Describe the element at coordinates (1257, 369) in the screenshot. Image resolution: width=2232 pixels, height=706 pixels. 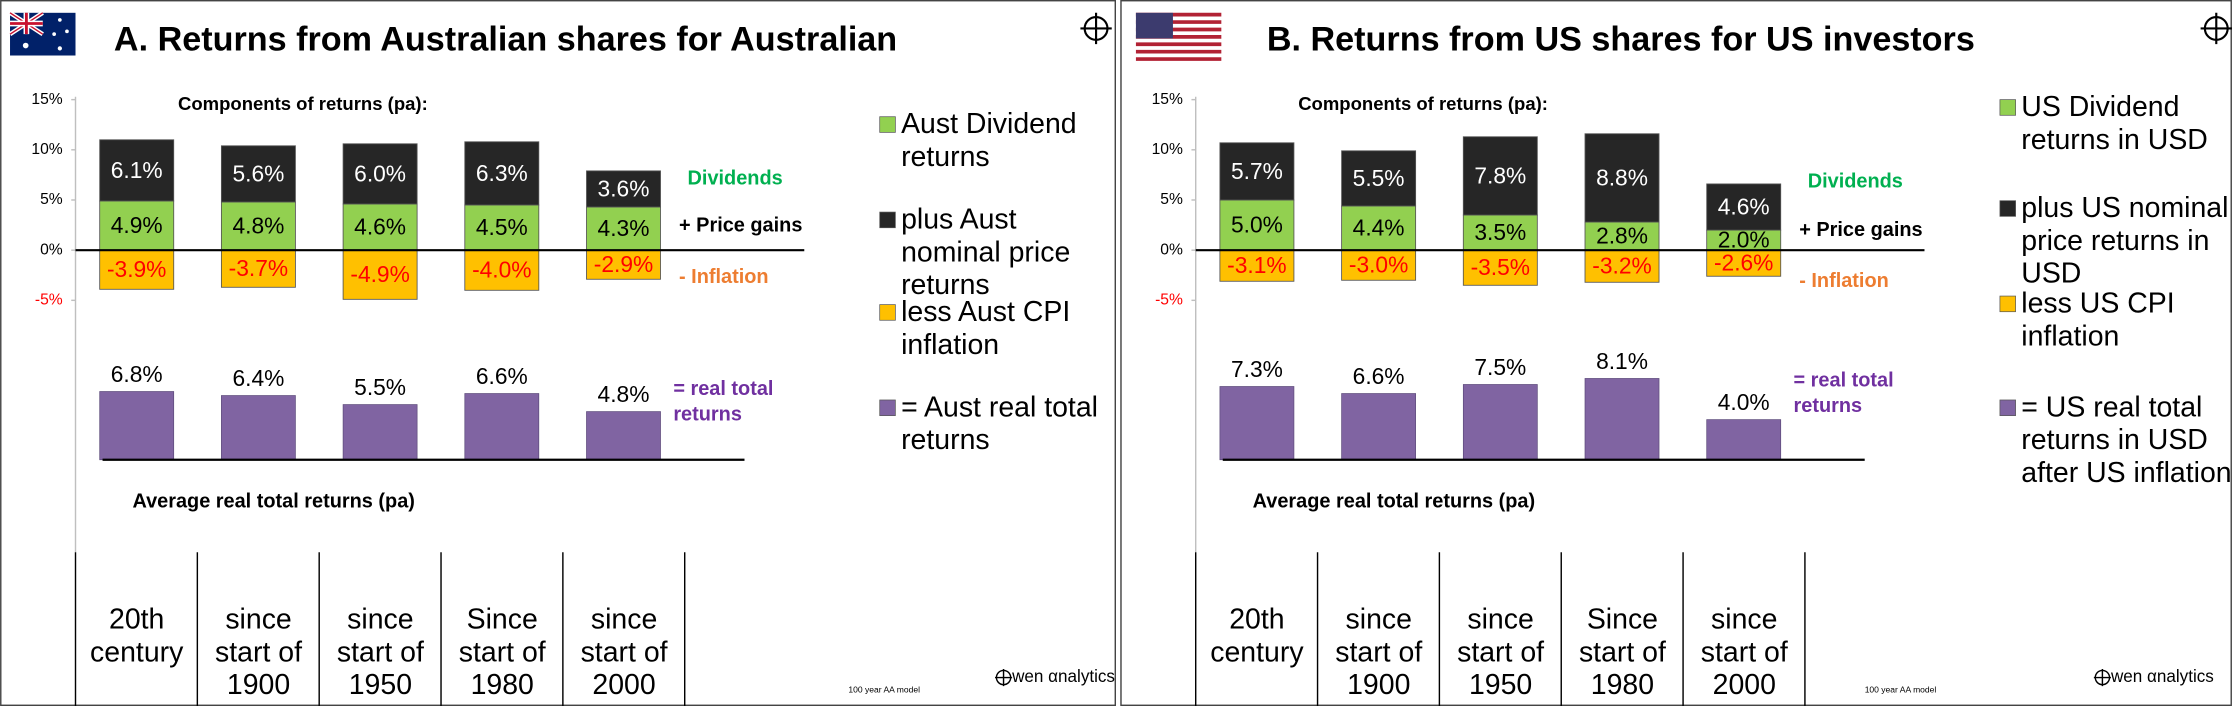
I see `value-label: 7.3%` at that location.